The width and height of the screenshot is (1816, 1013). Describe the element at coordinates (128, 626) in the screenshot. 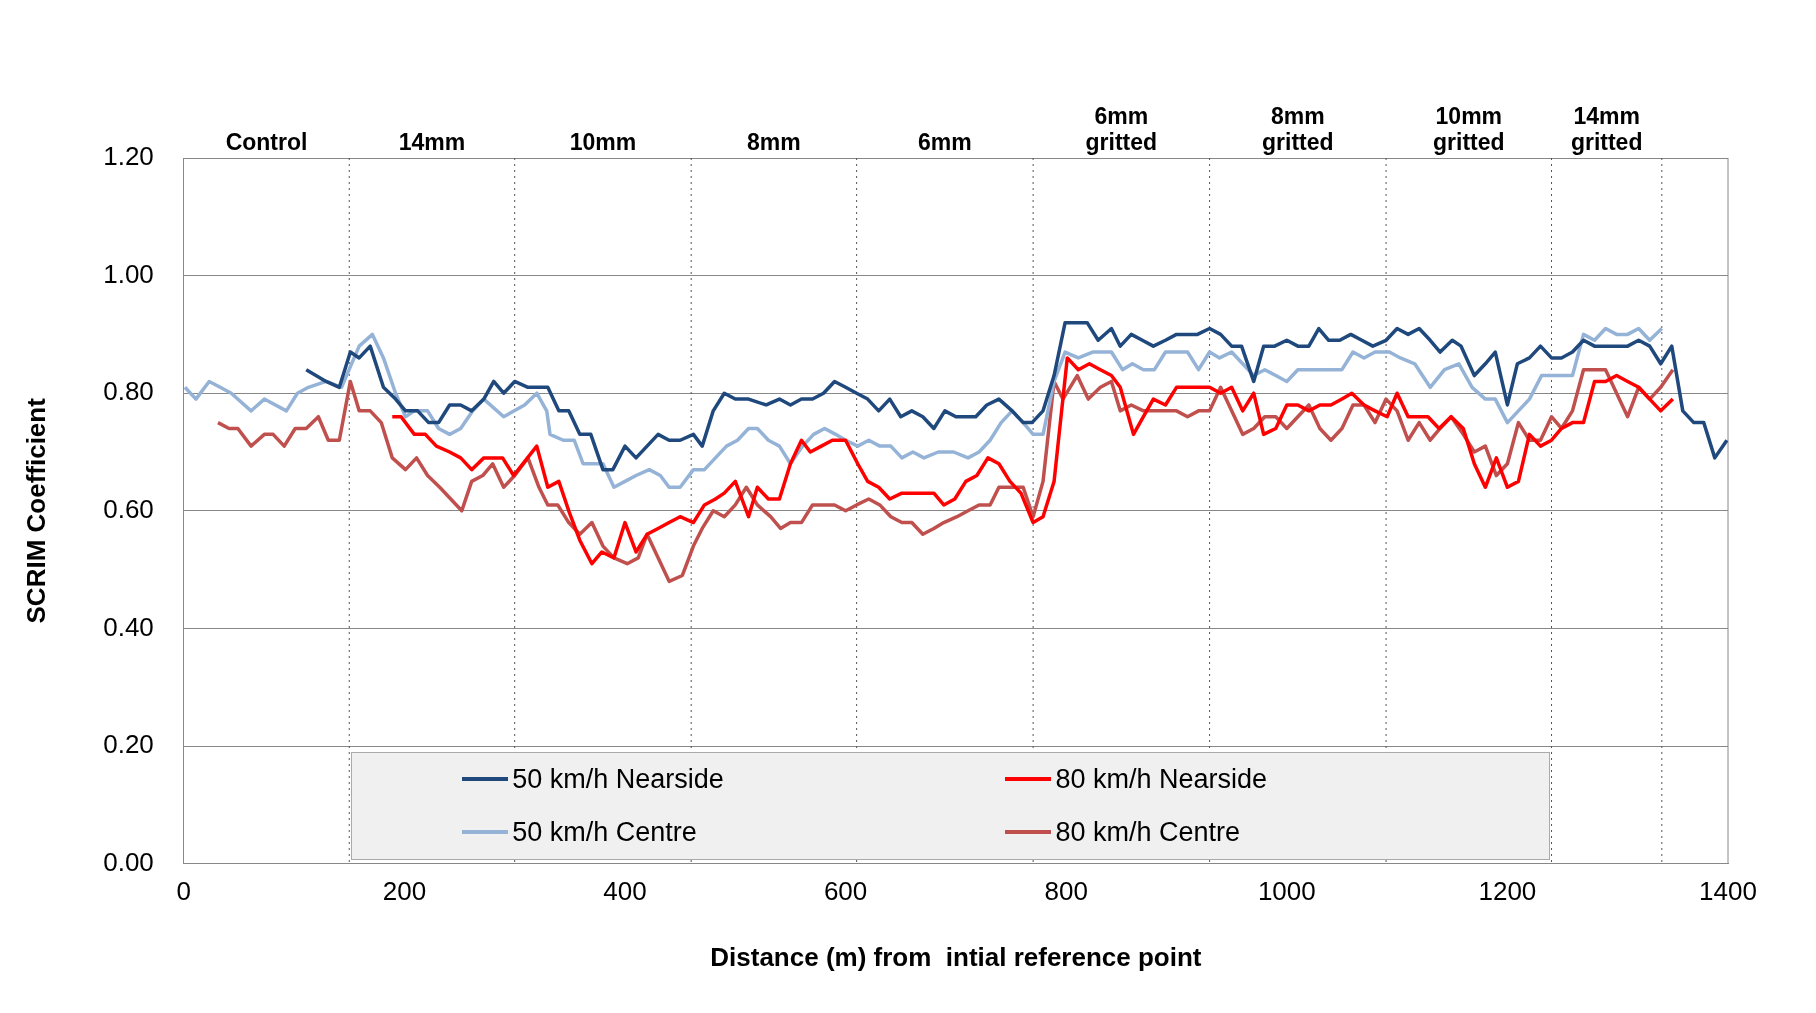

I see `y-tick-label: 0.40` at that location.